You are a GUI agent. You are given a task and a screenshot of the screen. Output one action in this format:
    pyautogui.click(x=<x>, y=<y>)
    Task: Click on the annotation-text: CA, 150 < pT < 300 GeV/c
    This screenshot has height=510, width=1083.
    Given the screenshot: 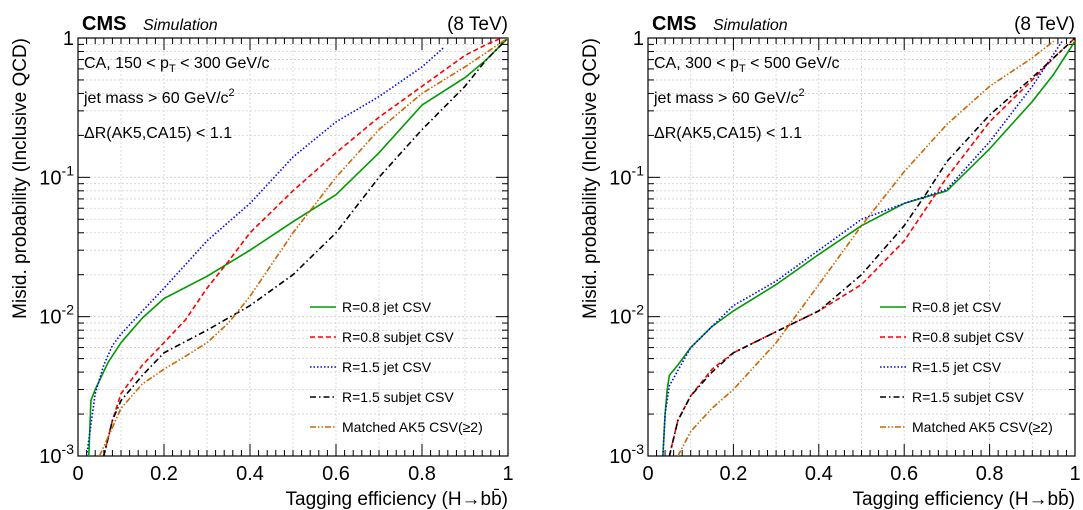 What is the action you would take?
    pyautogui.click(x=177, y=65)
    